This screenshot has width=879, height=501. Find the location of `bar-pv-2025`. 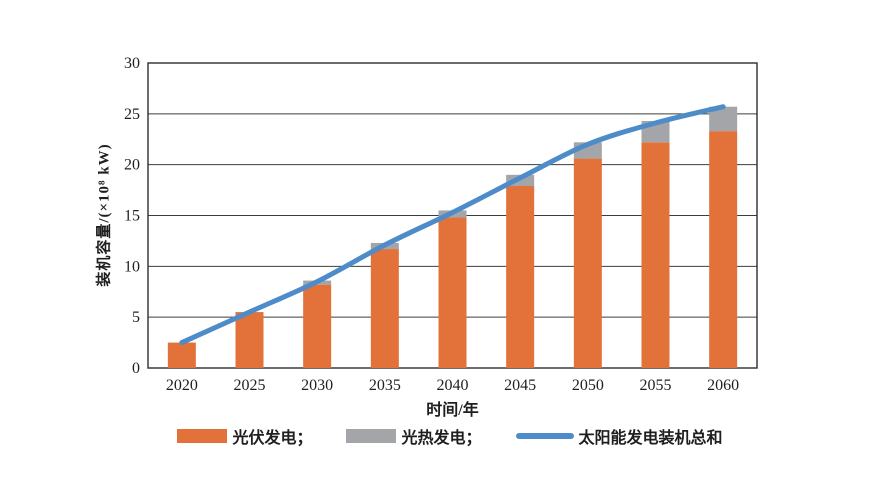

bar-pv-2025 is located at coordinates (249, 340).